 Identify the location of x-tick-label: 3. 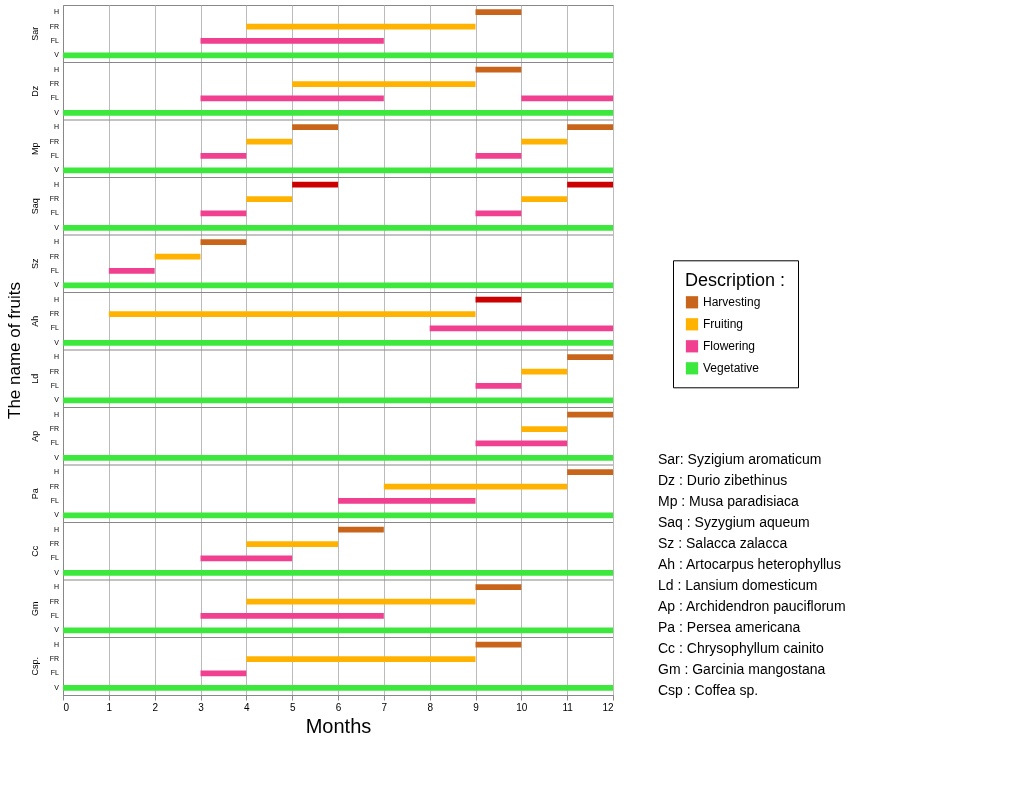
(201, 707).